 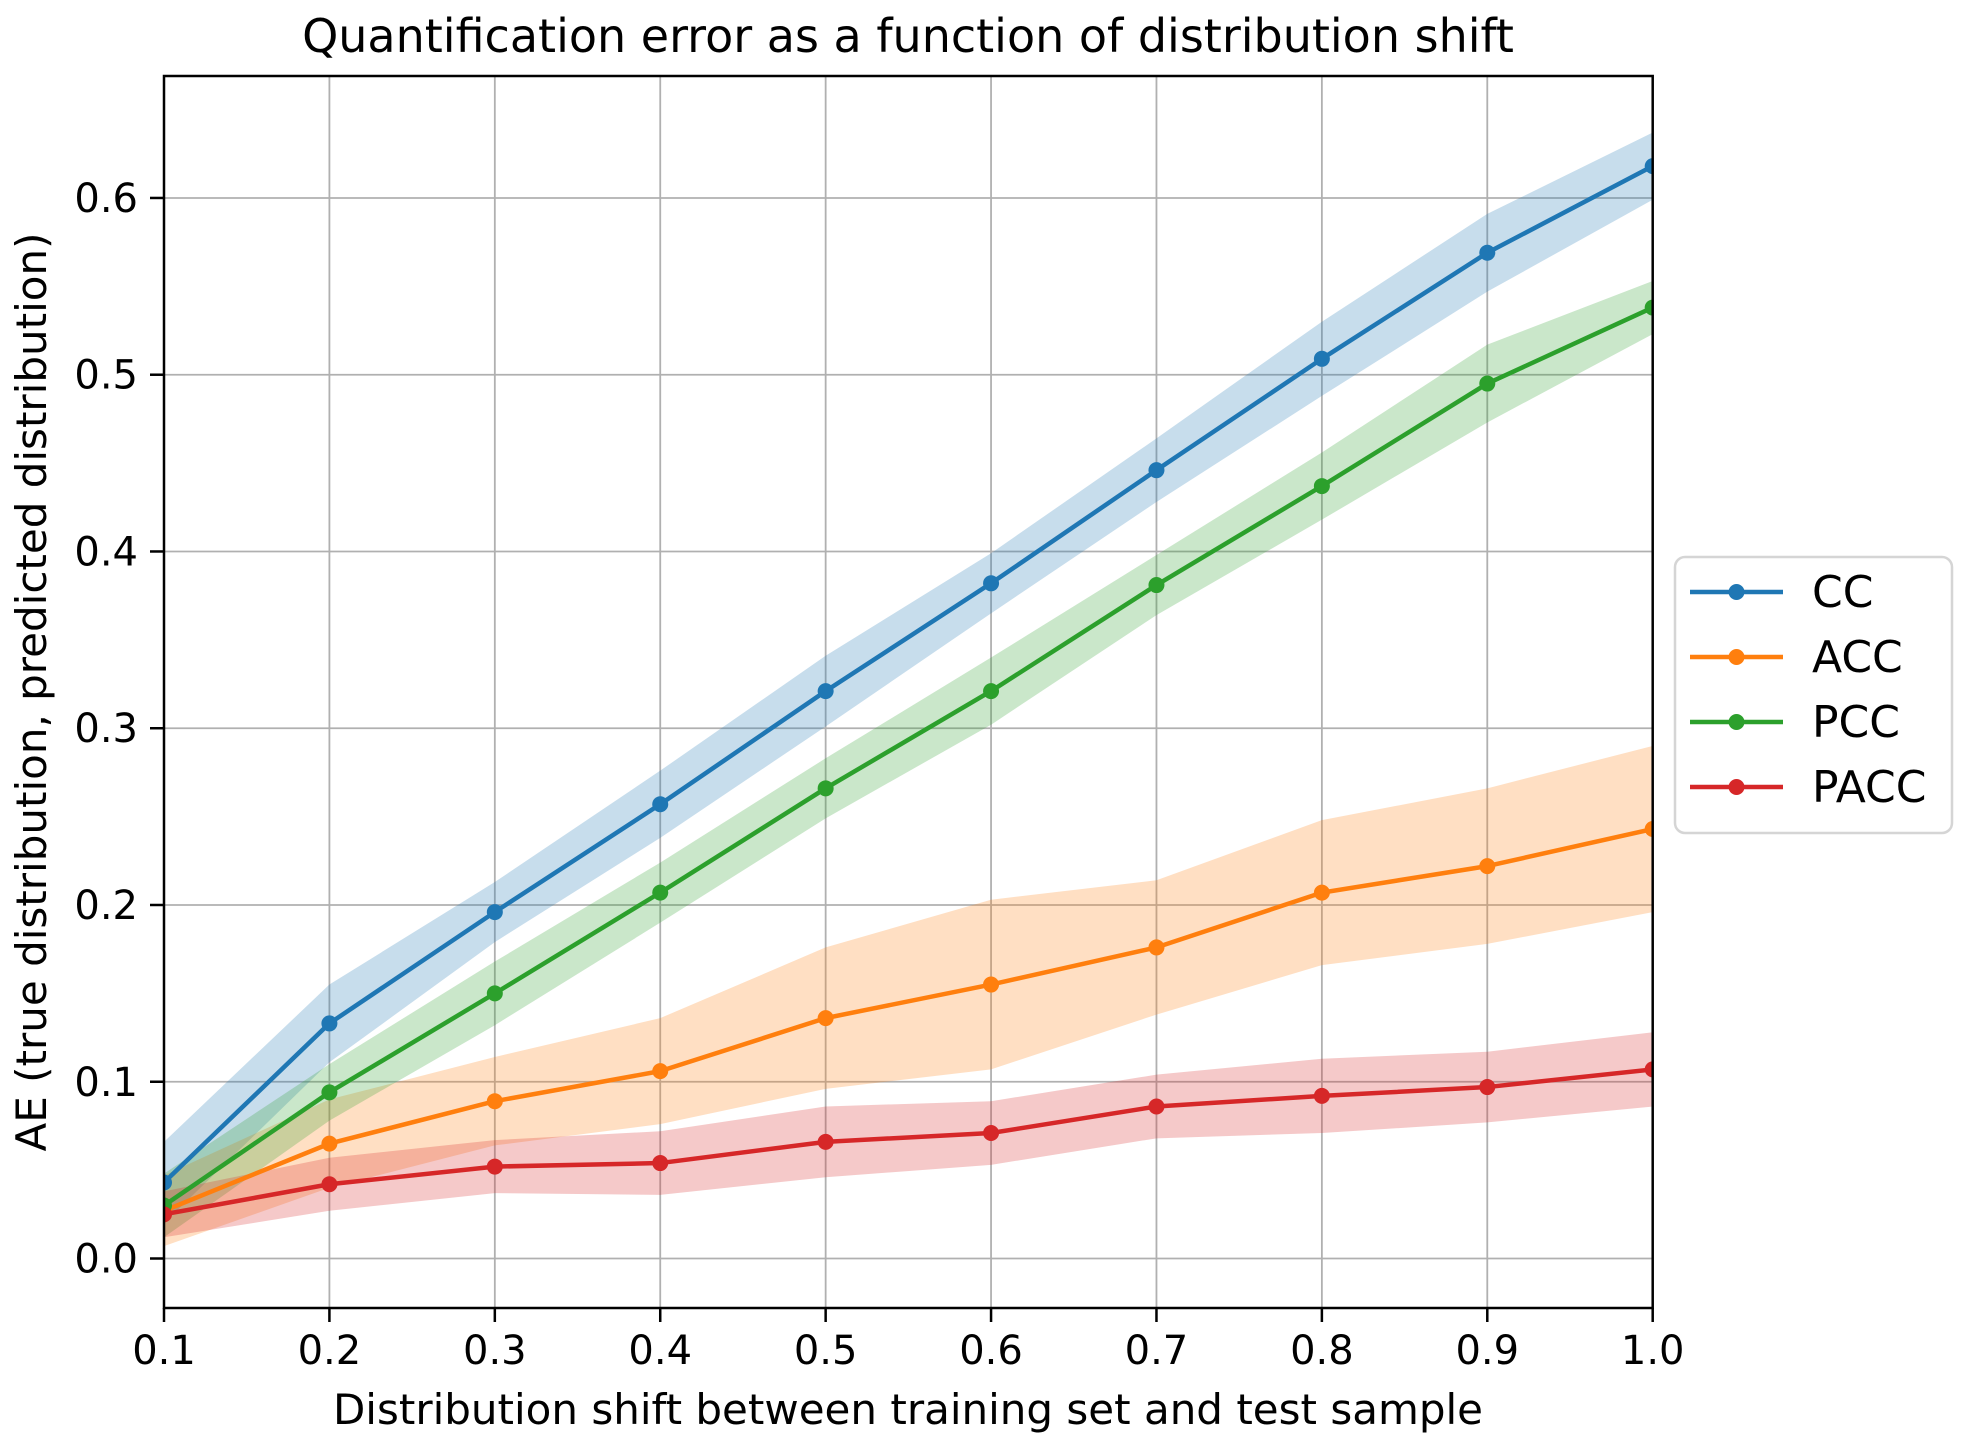 What do you see at coordinates (1808, 787) in the screenshot?
I see `legend-item-pacc: PACC` at bounding box center [1808, 787].